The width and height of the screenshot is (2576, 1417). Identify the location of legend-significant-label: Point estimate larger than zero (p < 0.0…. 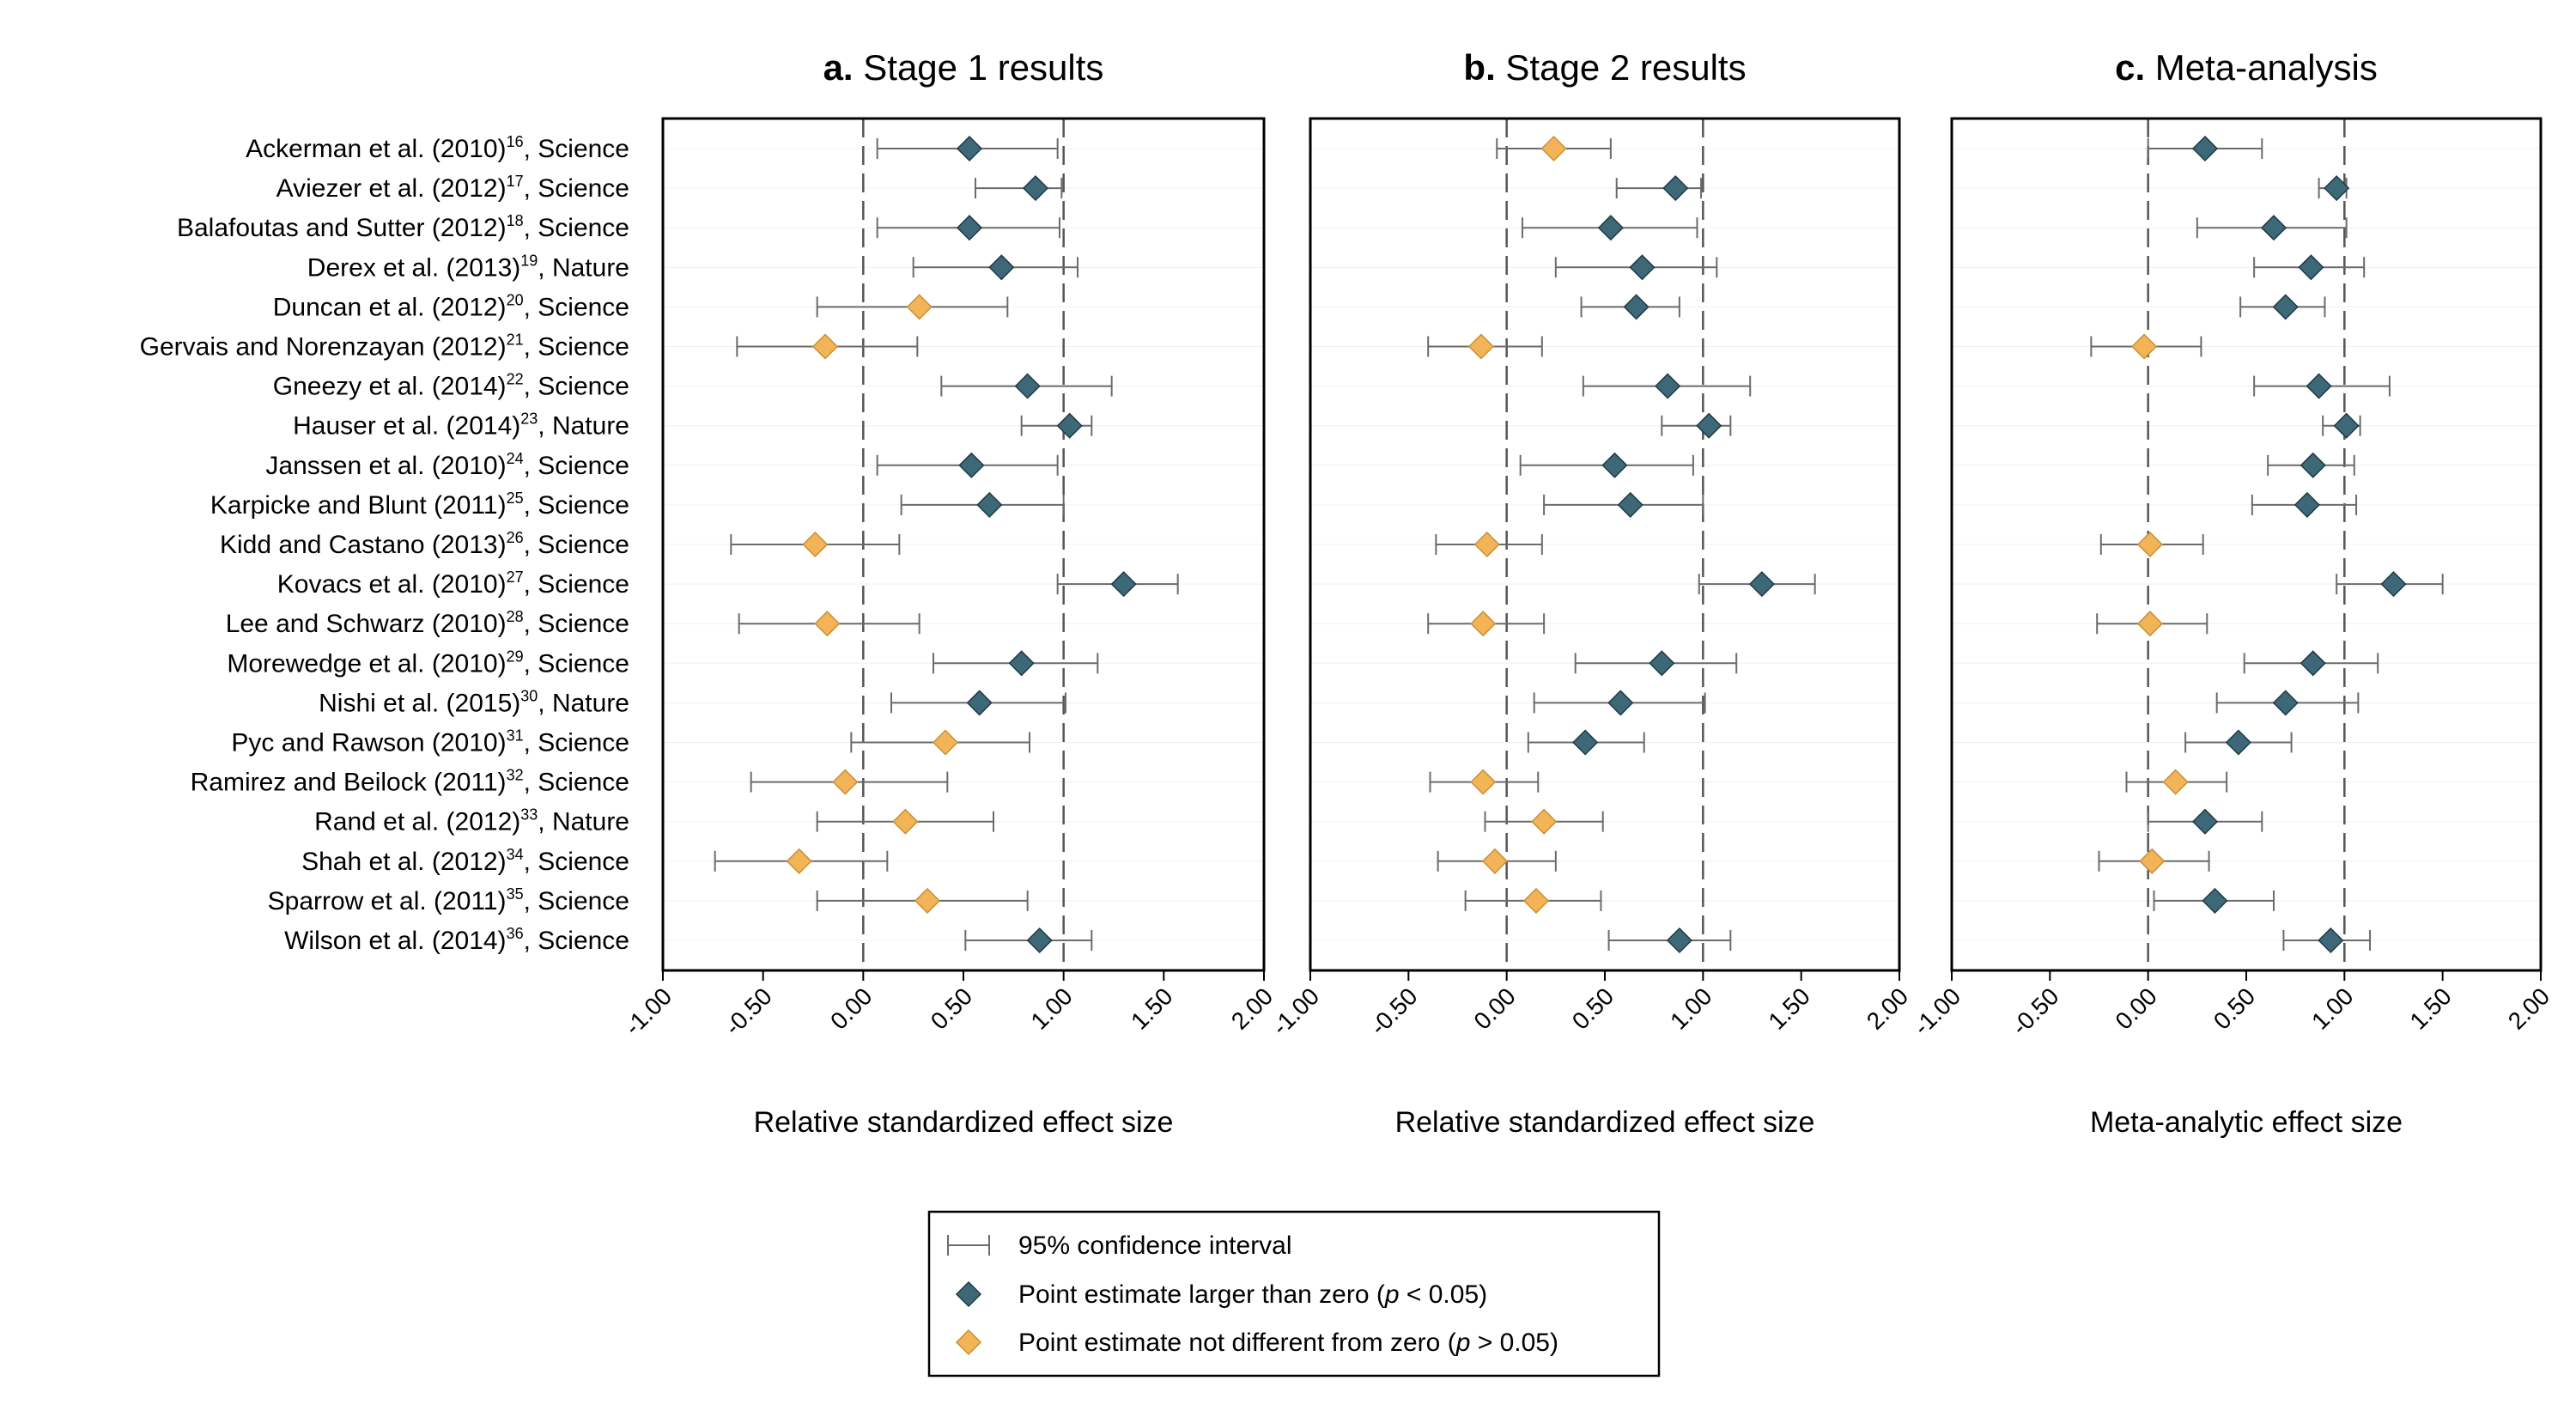
(1252, 1294).